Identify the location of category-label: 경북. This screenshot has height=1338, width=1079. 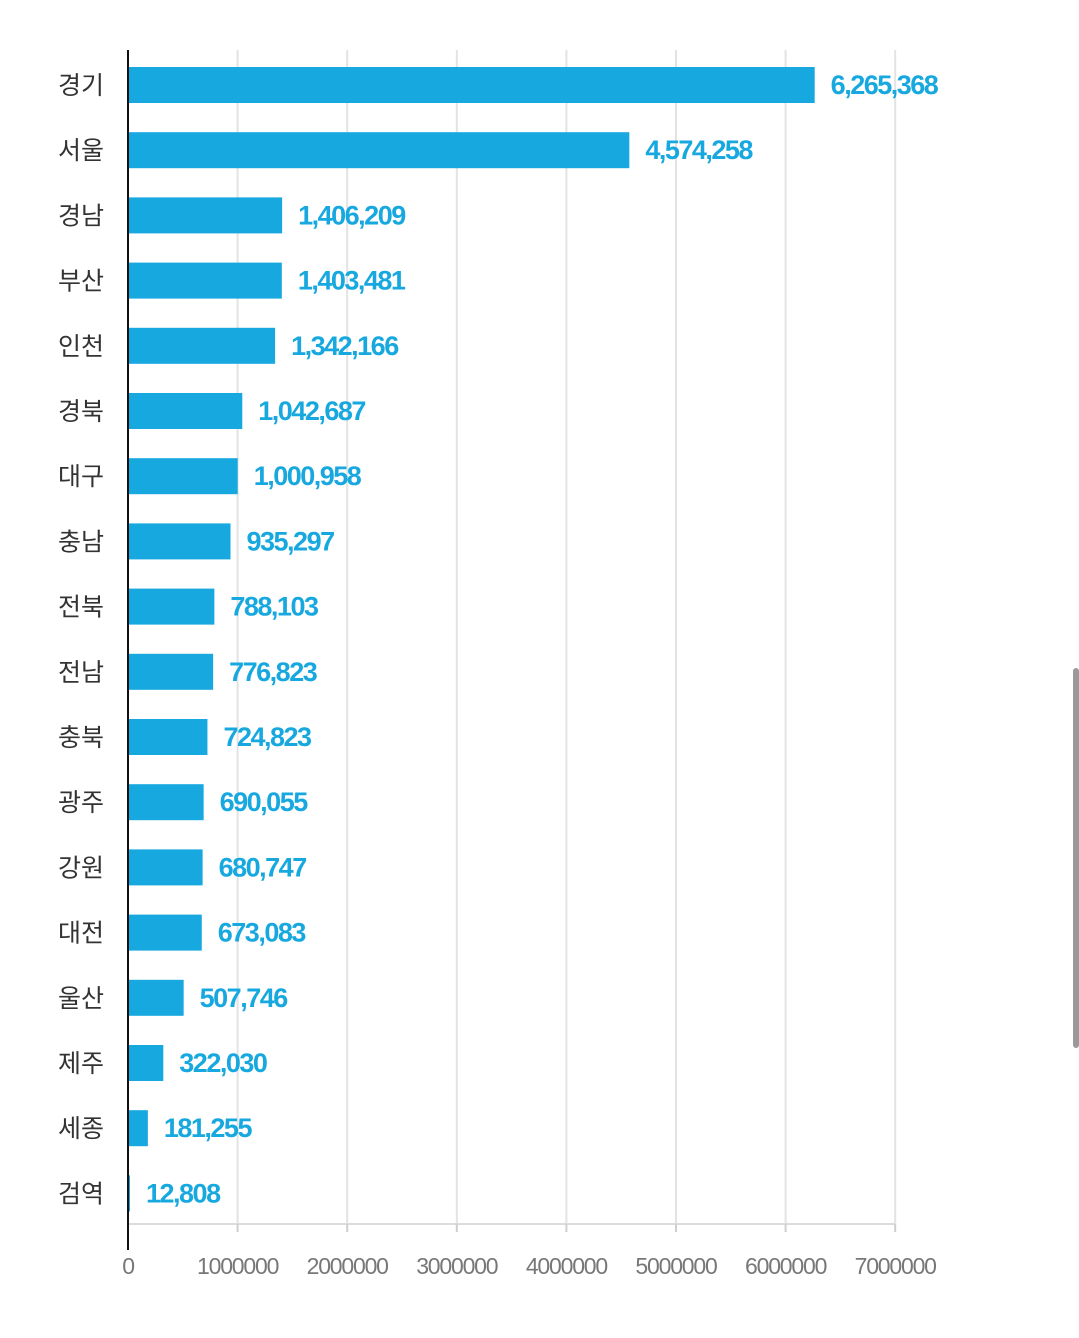
(81, 411).